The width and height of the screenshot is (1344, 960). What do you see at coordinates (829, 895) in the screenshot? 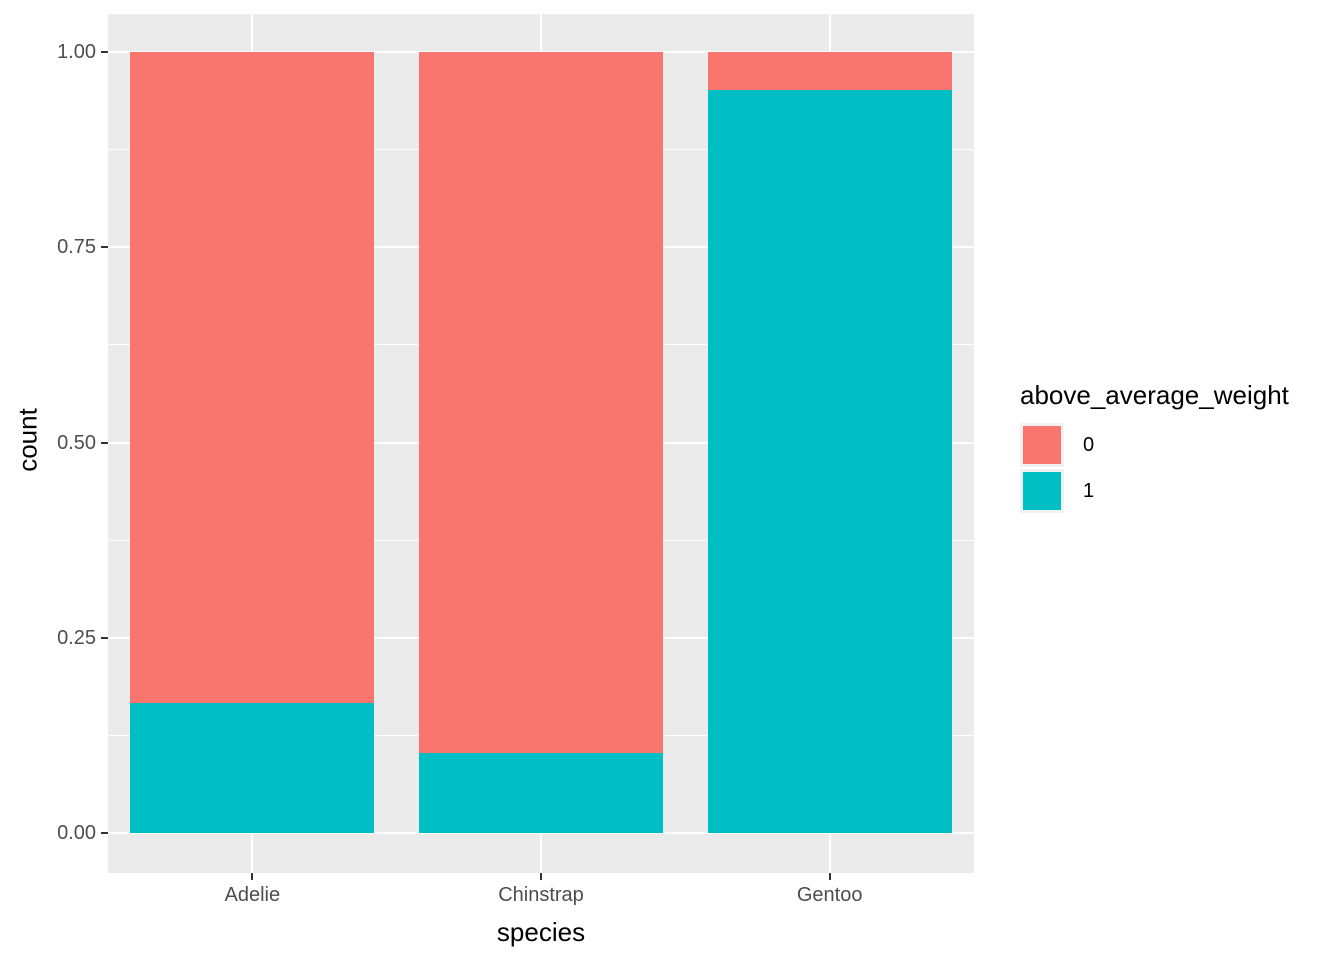
I see `x-tick-label-gentoo: Gentoo` at bounding box center [829, 895].